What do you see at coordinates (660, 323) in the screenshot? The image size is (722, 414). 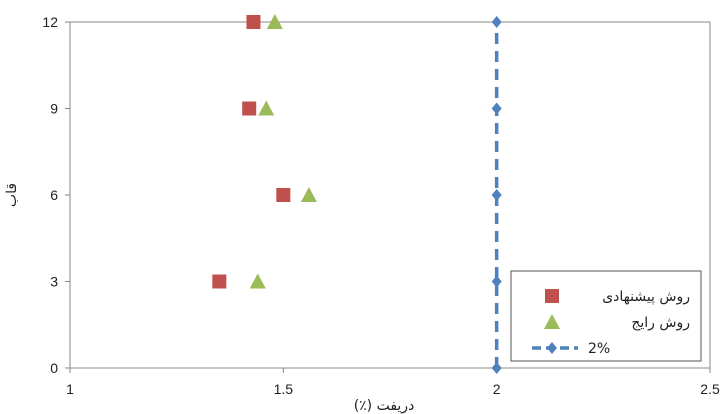 I see `legend-label: روش رایج` at bounding box center [660, 323].